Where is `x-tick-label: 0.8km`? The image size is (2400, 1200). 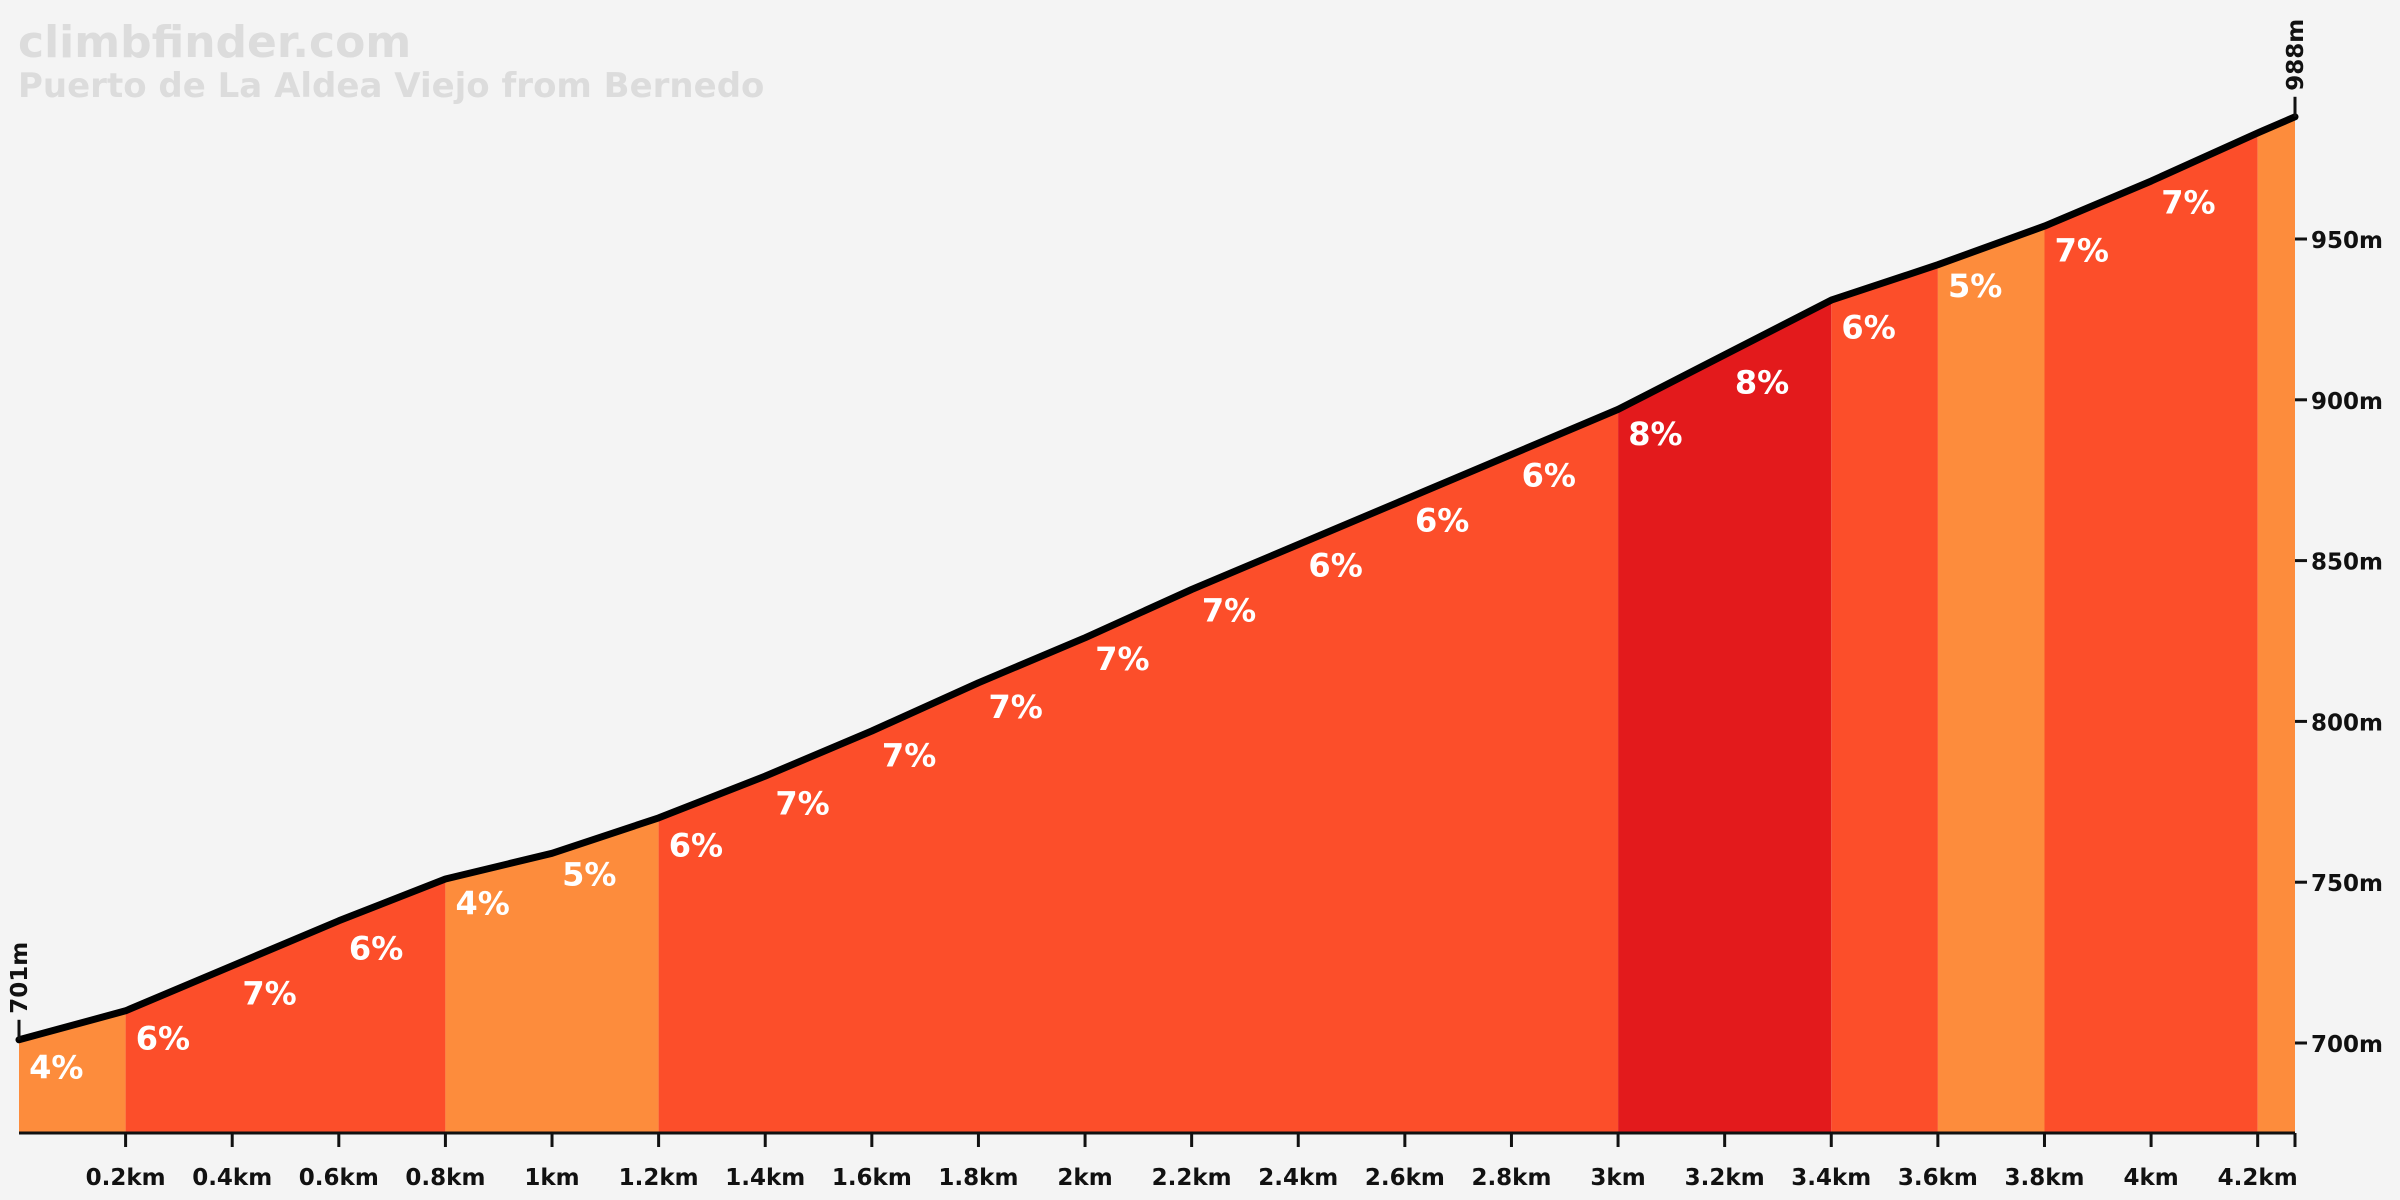
x-tick-label: 0.8km is located at coordinates (445, 1178).